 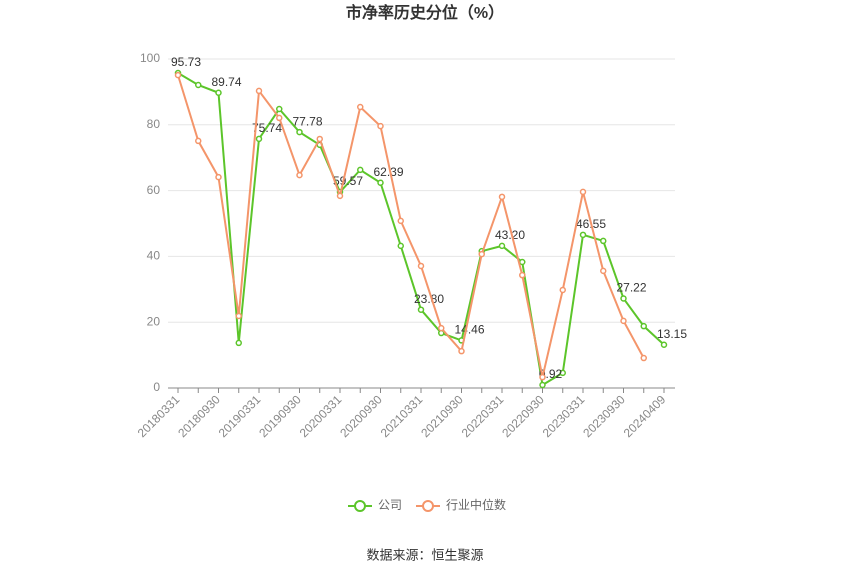 What do you see at coordinates (267, 128) in the screenshot?
I see `data-label: 75.74` at bounding box center [267, 128].